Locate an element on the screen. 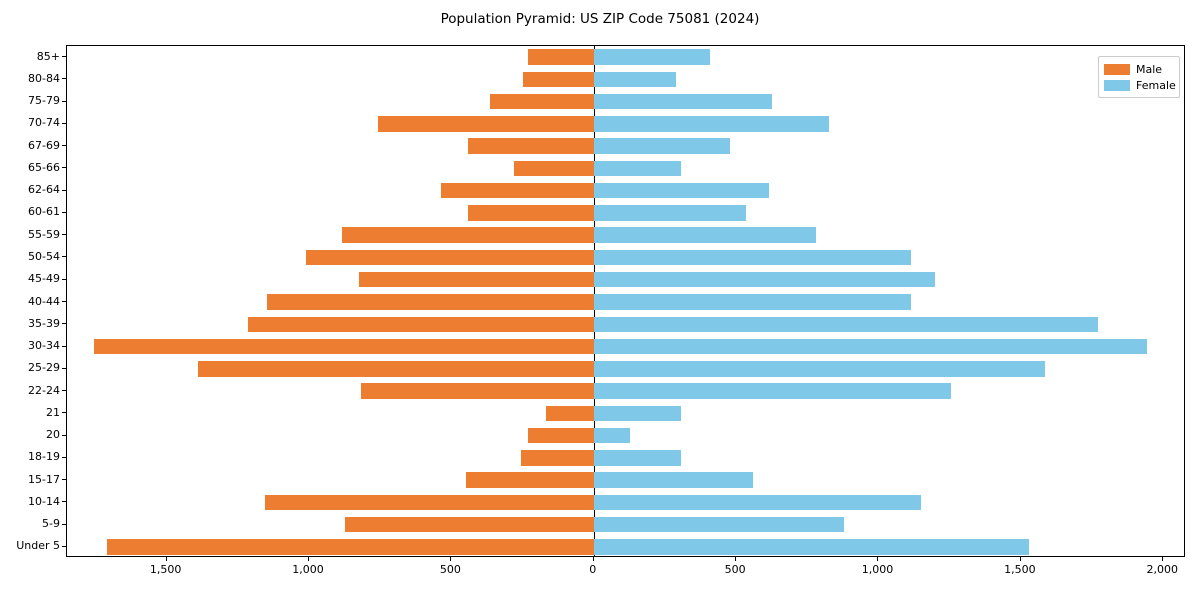 The height and width of the screenshot is (600, 1200). y-axis-tick-label: 15-17 is located at coordinates (44, 479).